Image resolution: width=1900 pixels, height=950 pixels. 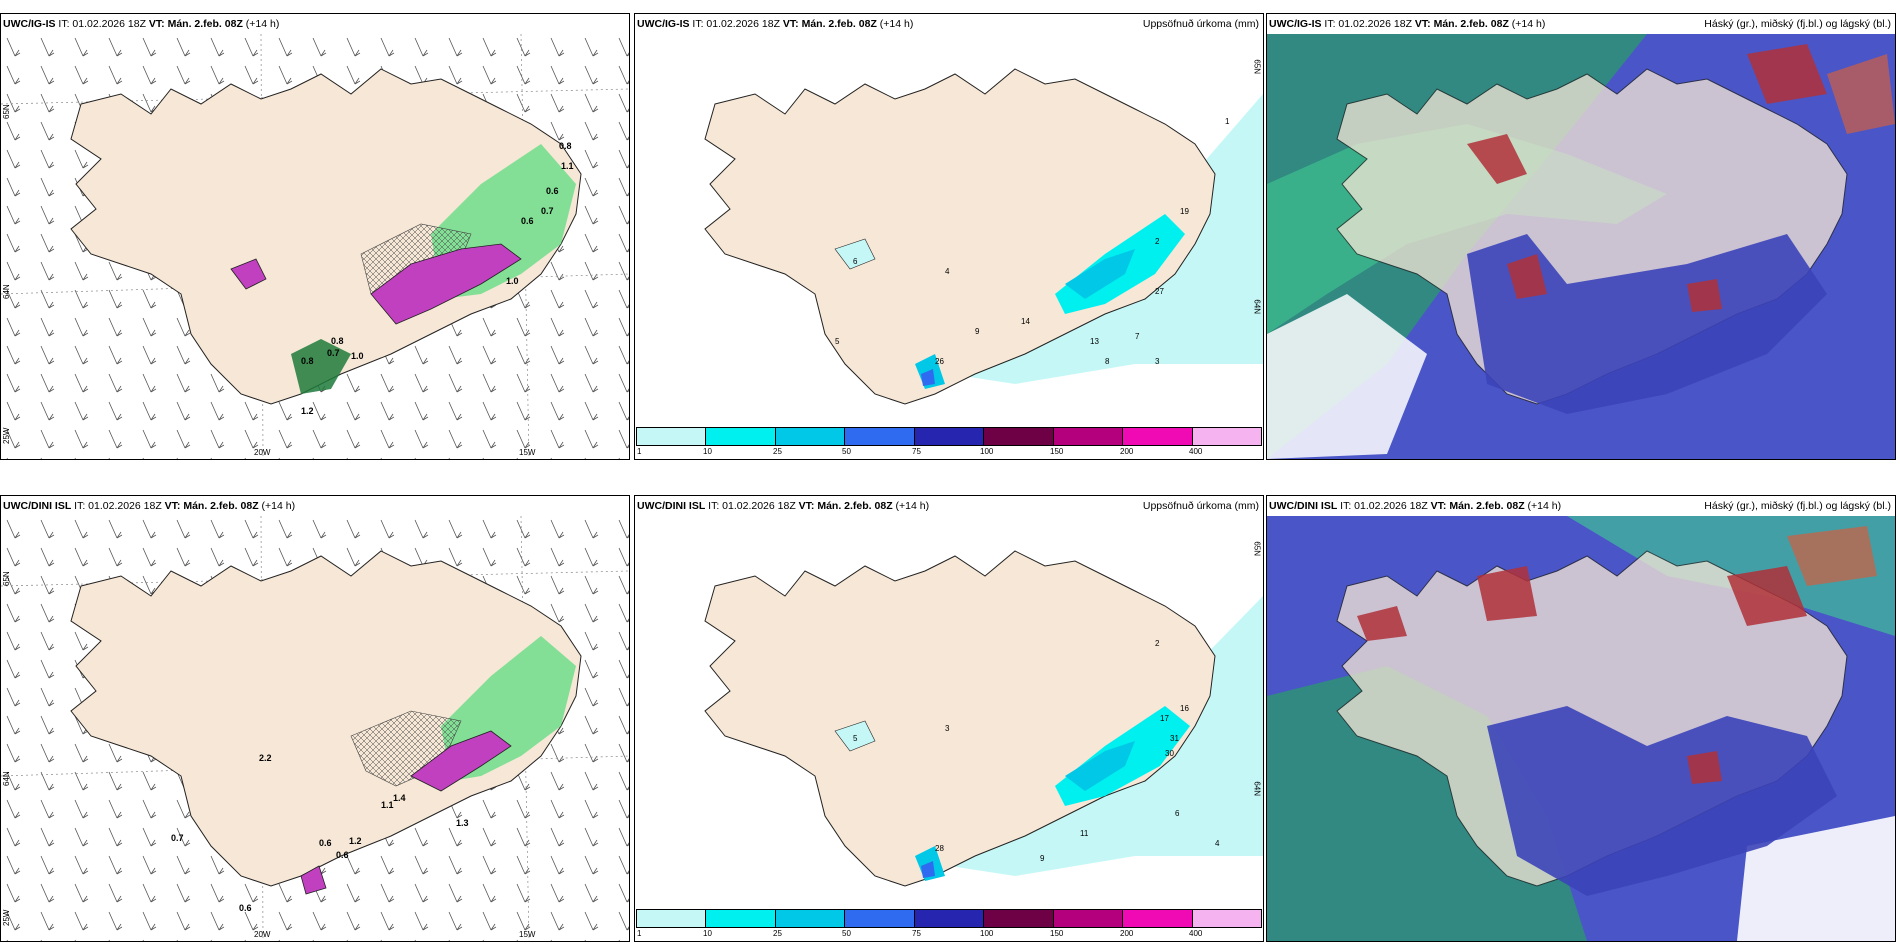 What do you see at coordinates (262, 934) in the screenshot?
I see `lon-label-20: 20W` at bounding box center [262, 934].